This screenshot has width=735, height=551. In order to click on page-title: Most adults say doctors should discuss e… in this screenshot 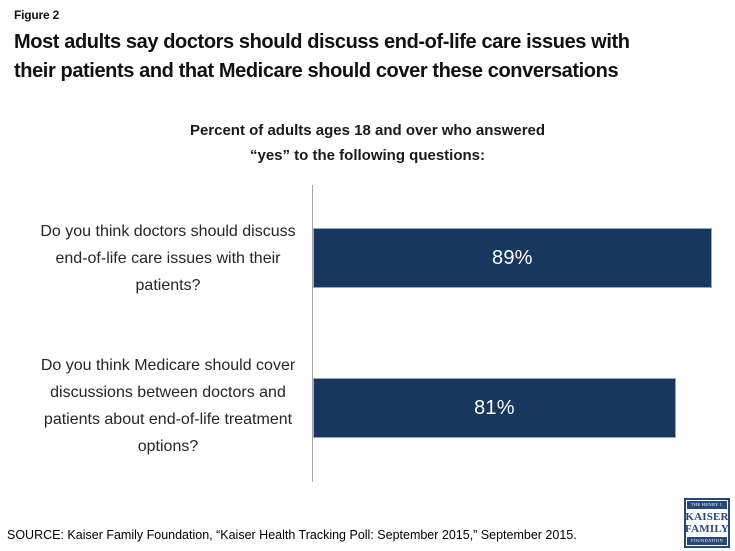, I will do `click(369, 57)`.